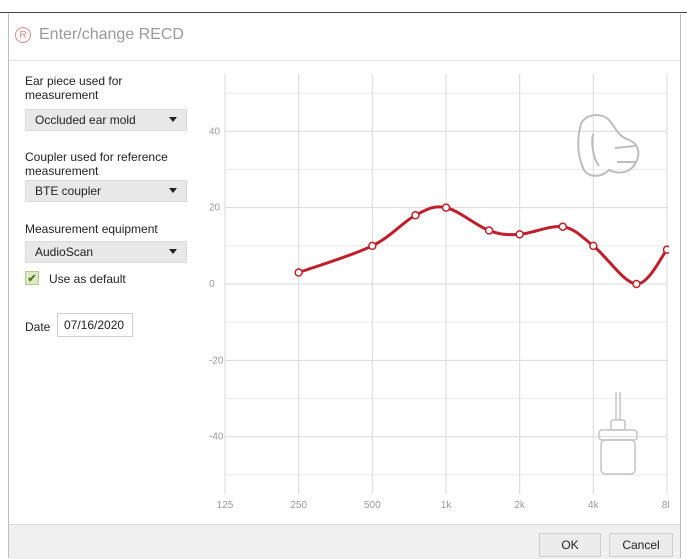 Image resolution: width=687 pixels, height=559 pixels. What do you see at coordinates (111, 34) in the screenshot?
I see `dialog-title: Enter/change RECD` at bounding box center [111, 34].